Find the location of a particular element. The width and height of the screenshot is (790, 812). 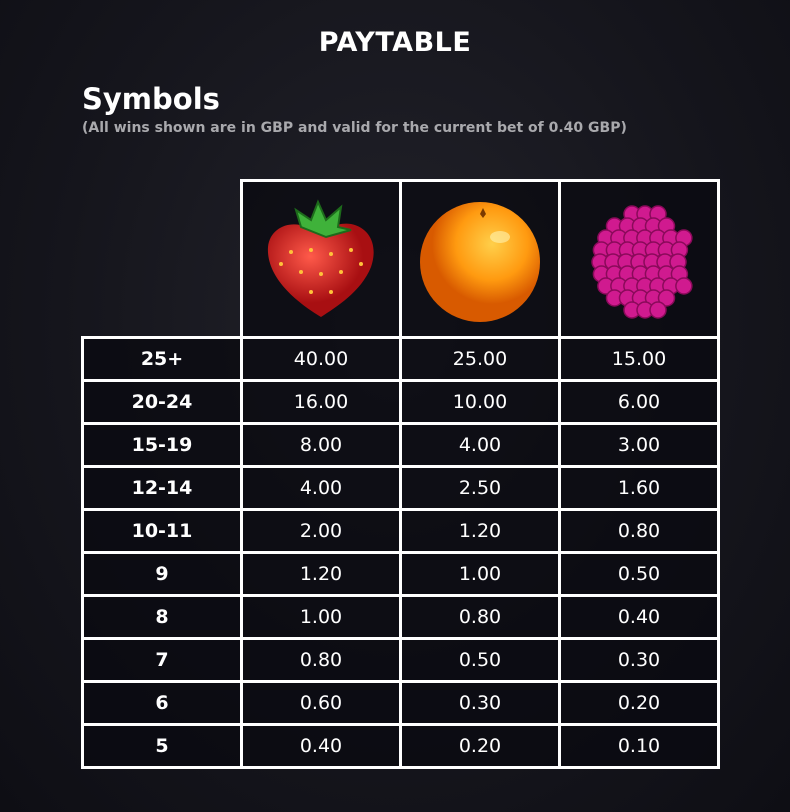

paytable-row: 15-19 8.00 4.00 3.00 is located at coordinates (400, 445).